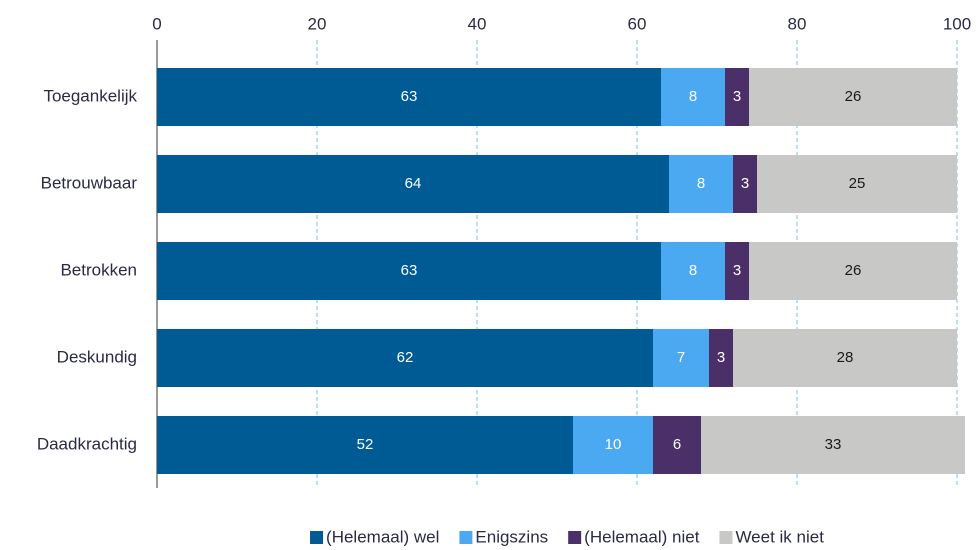 The height and width of the screenshot is (550, 978). Describe the element at coordinates (156, 23) in the screenshot. I see `x-tick-label: 0` at that location.